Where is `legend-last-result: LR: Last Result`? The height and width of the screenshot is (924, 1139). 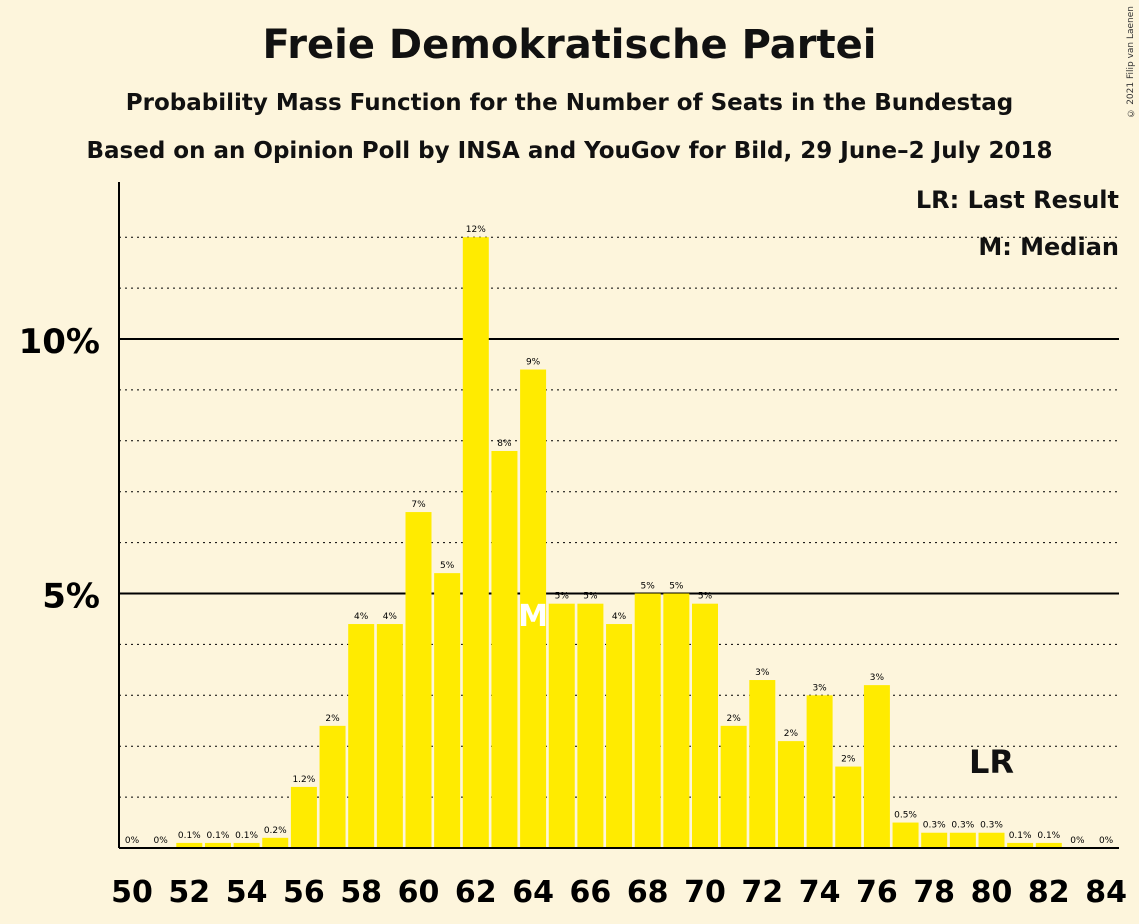
legend-last-result: LR: Last Result is located at coordinates (1017, 200).